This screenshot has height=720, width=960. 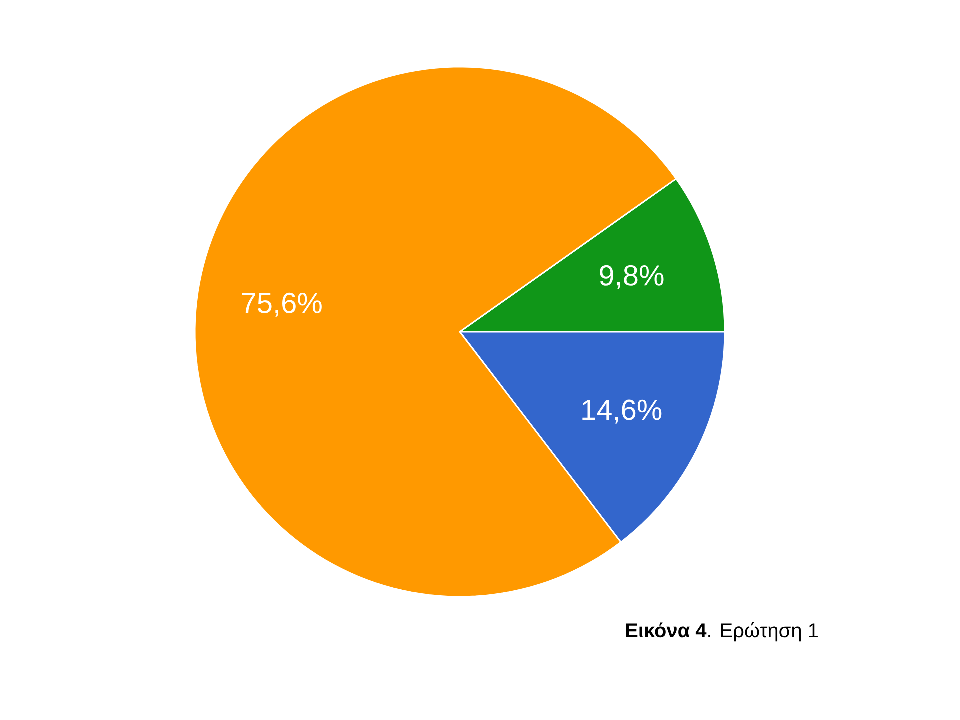 What do you see at coordinates (622, 412) in the screenshot?
I see `data-label: 14,6%` at bounding box center [622, 412].